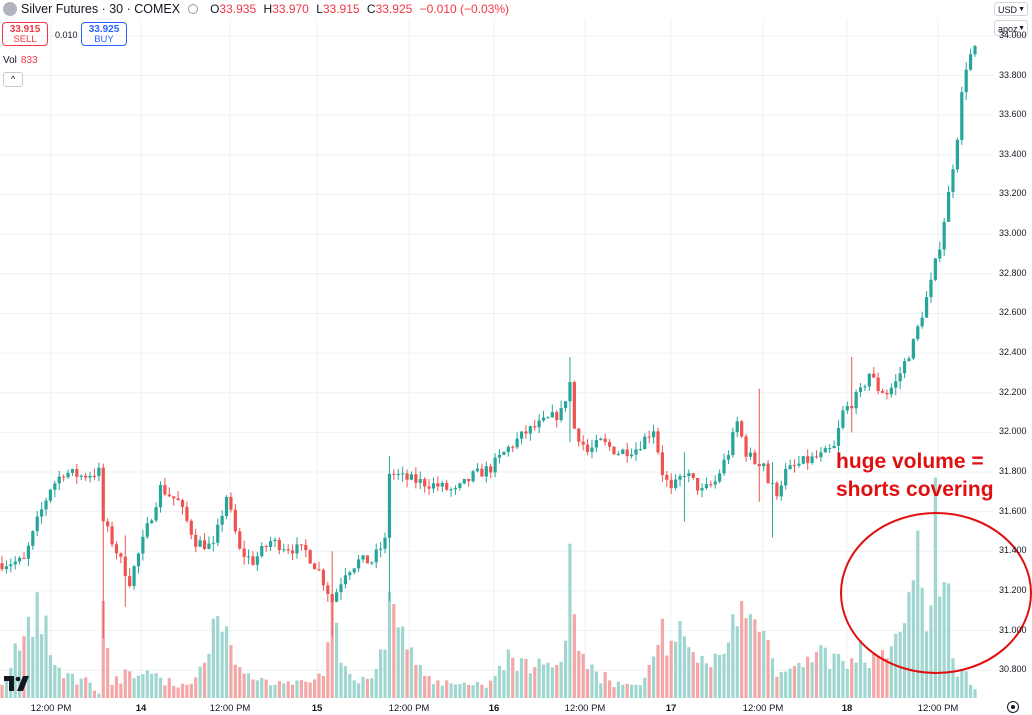  I want to click on price-tick-label: 33.800, so click(1013, 74).